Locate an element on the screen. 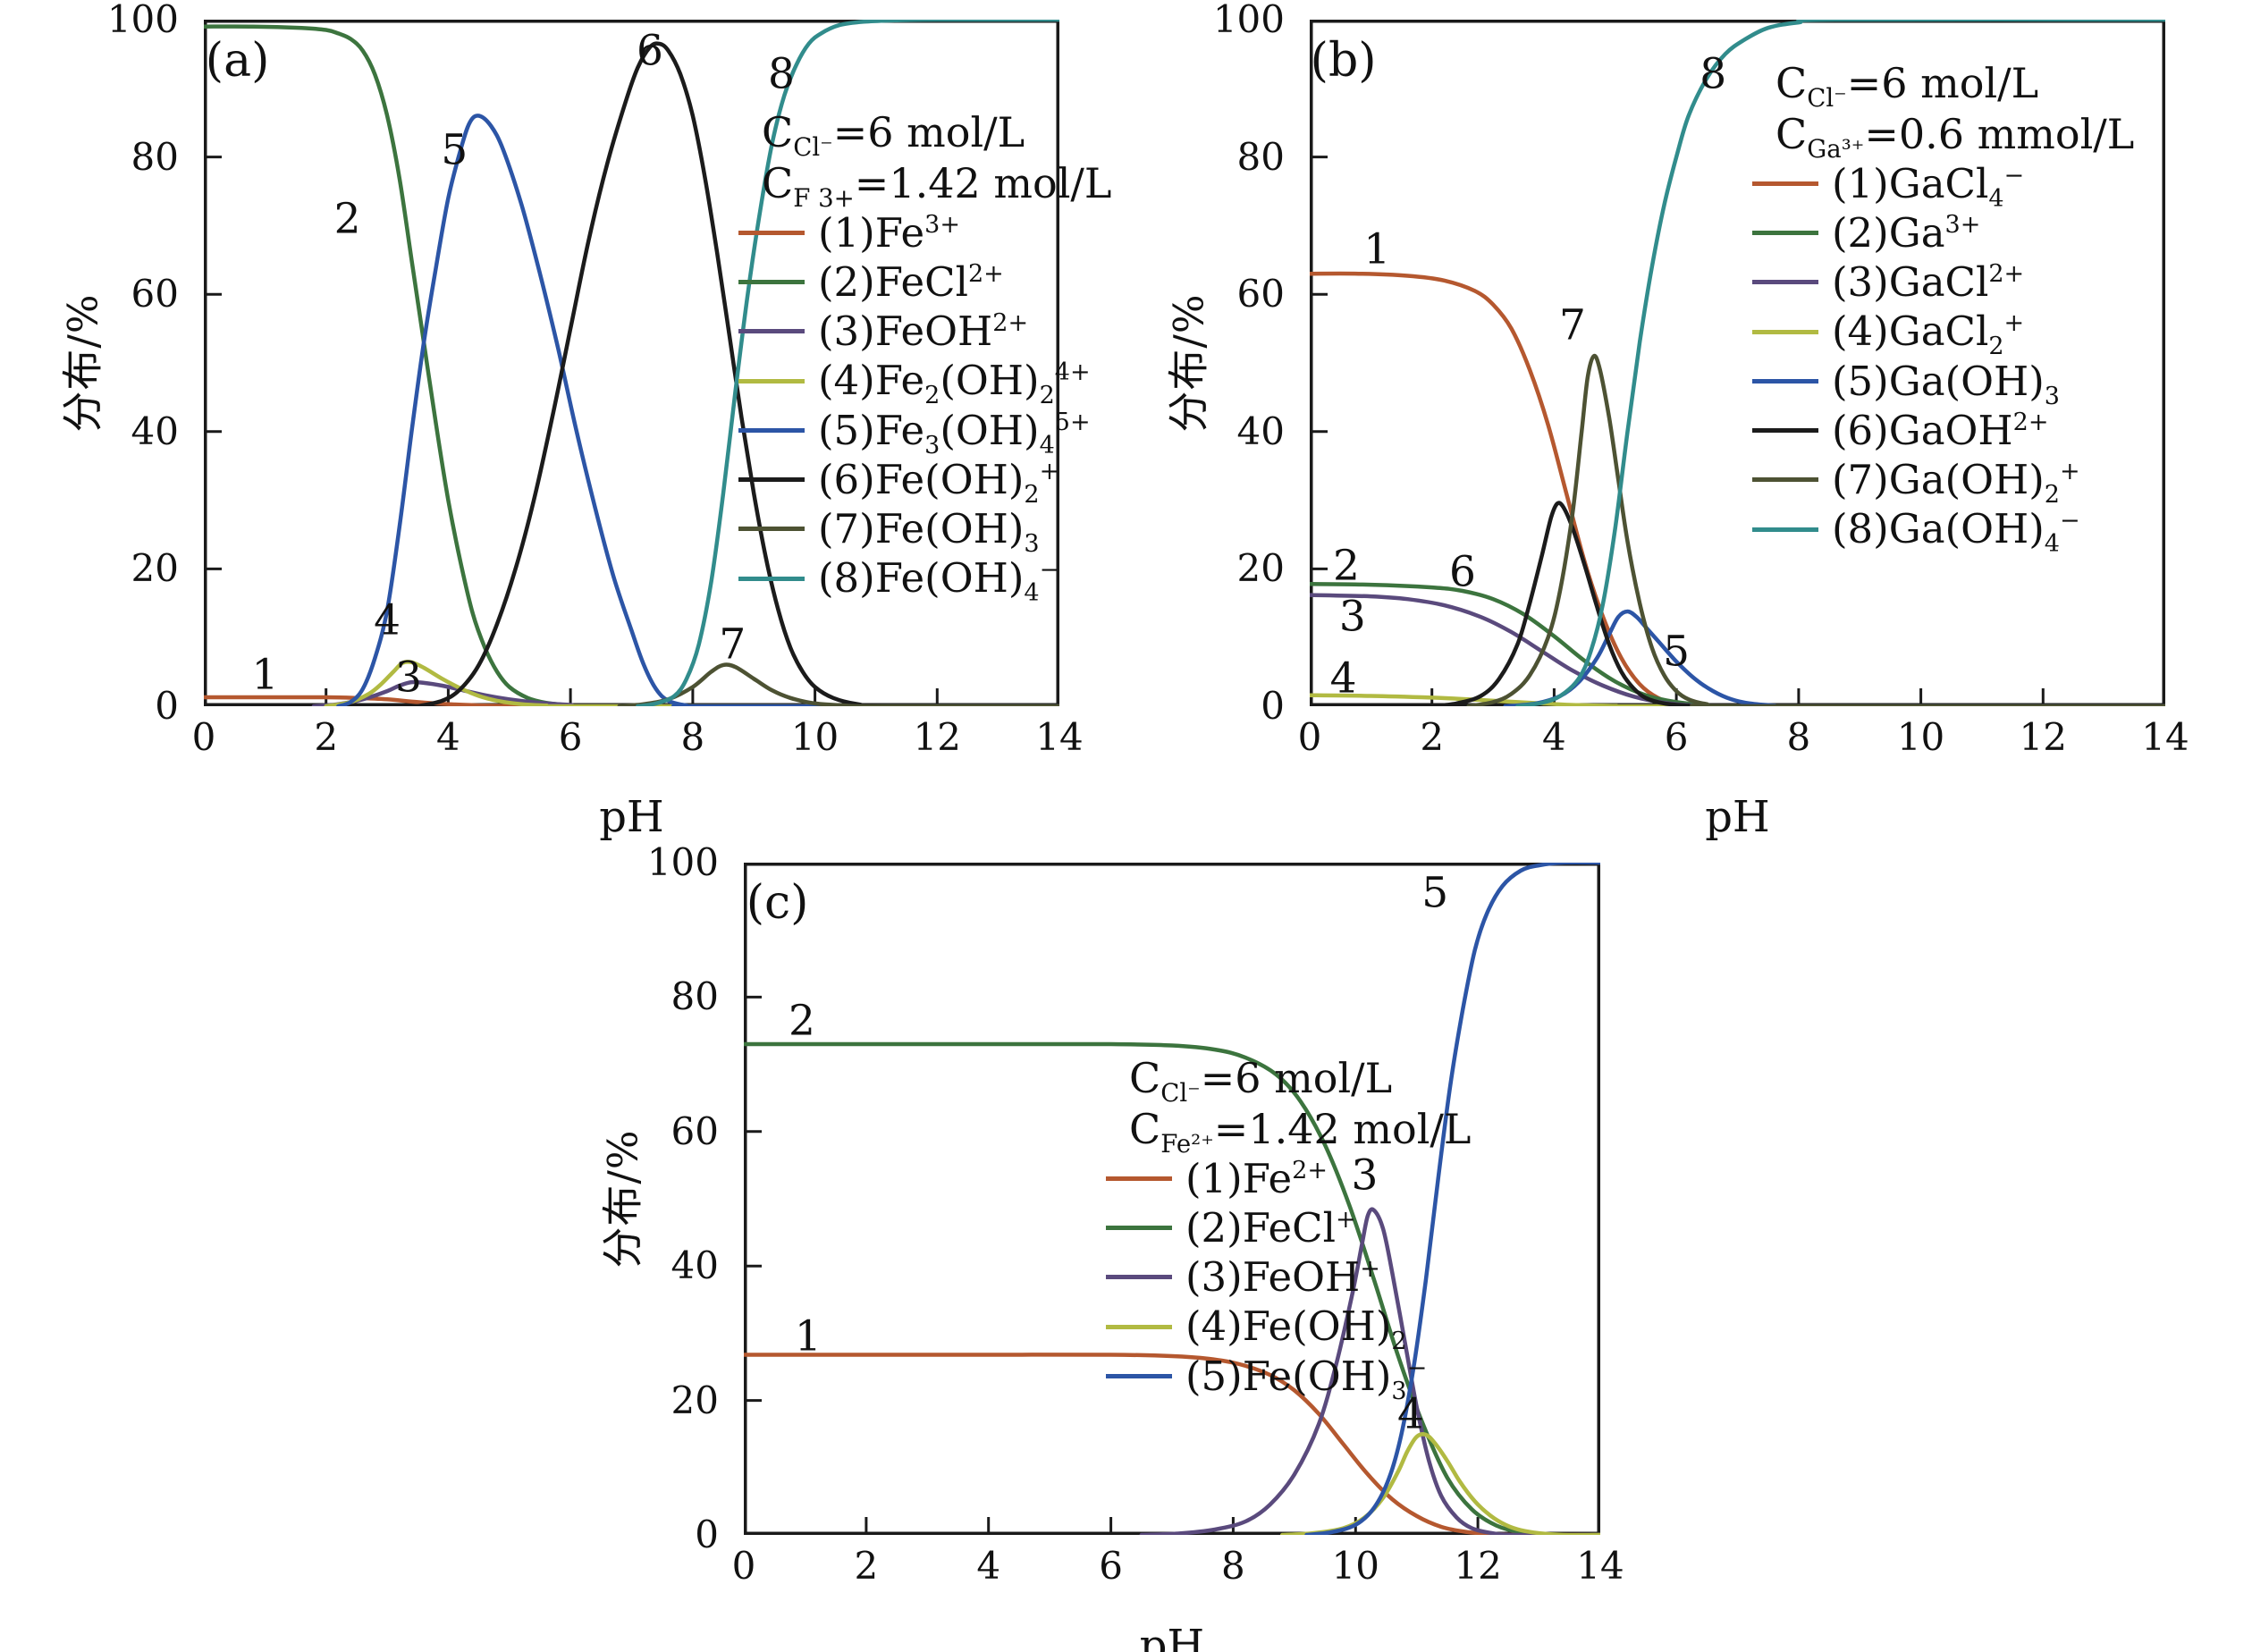 The image size is (2252, 1652). legend-label-6: (6)Fe(OH)2+ is located at coordinates (938, 481).